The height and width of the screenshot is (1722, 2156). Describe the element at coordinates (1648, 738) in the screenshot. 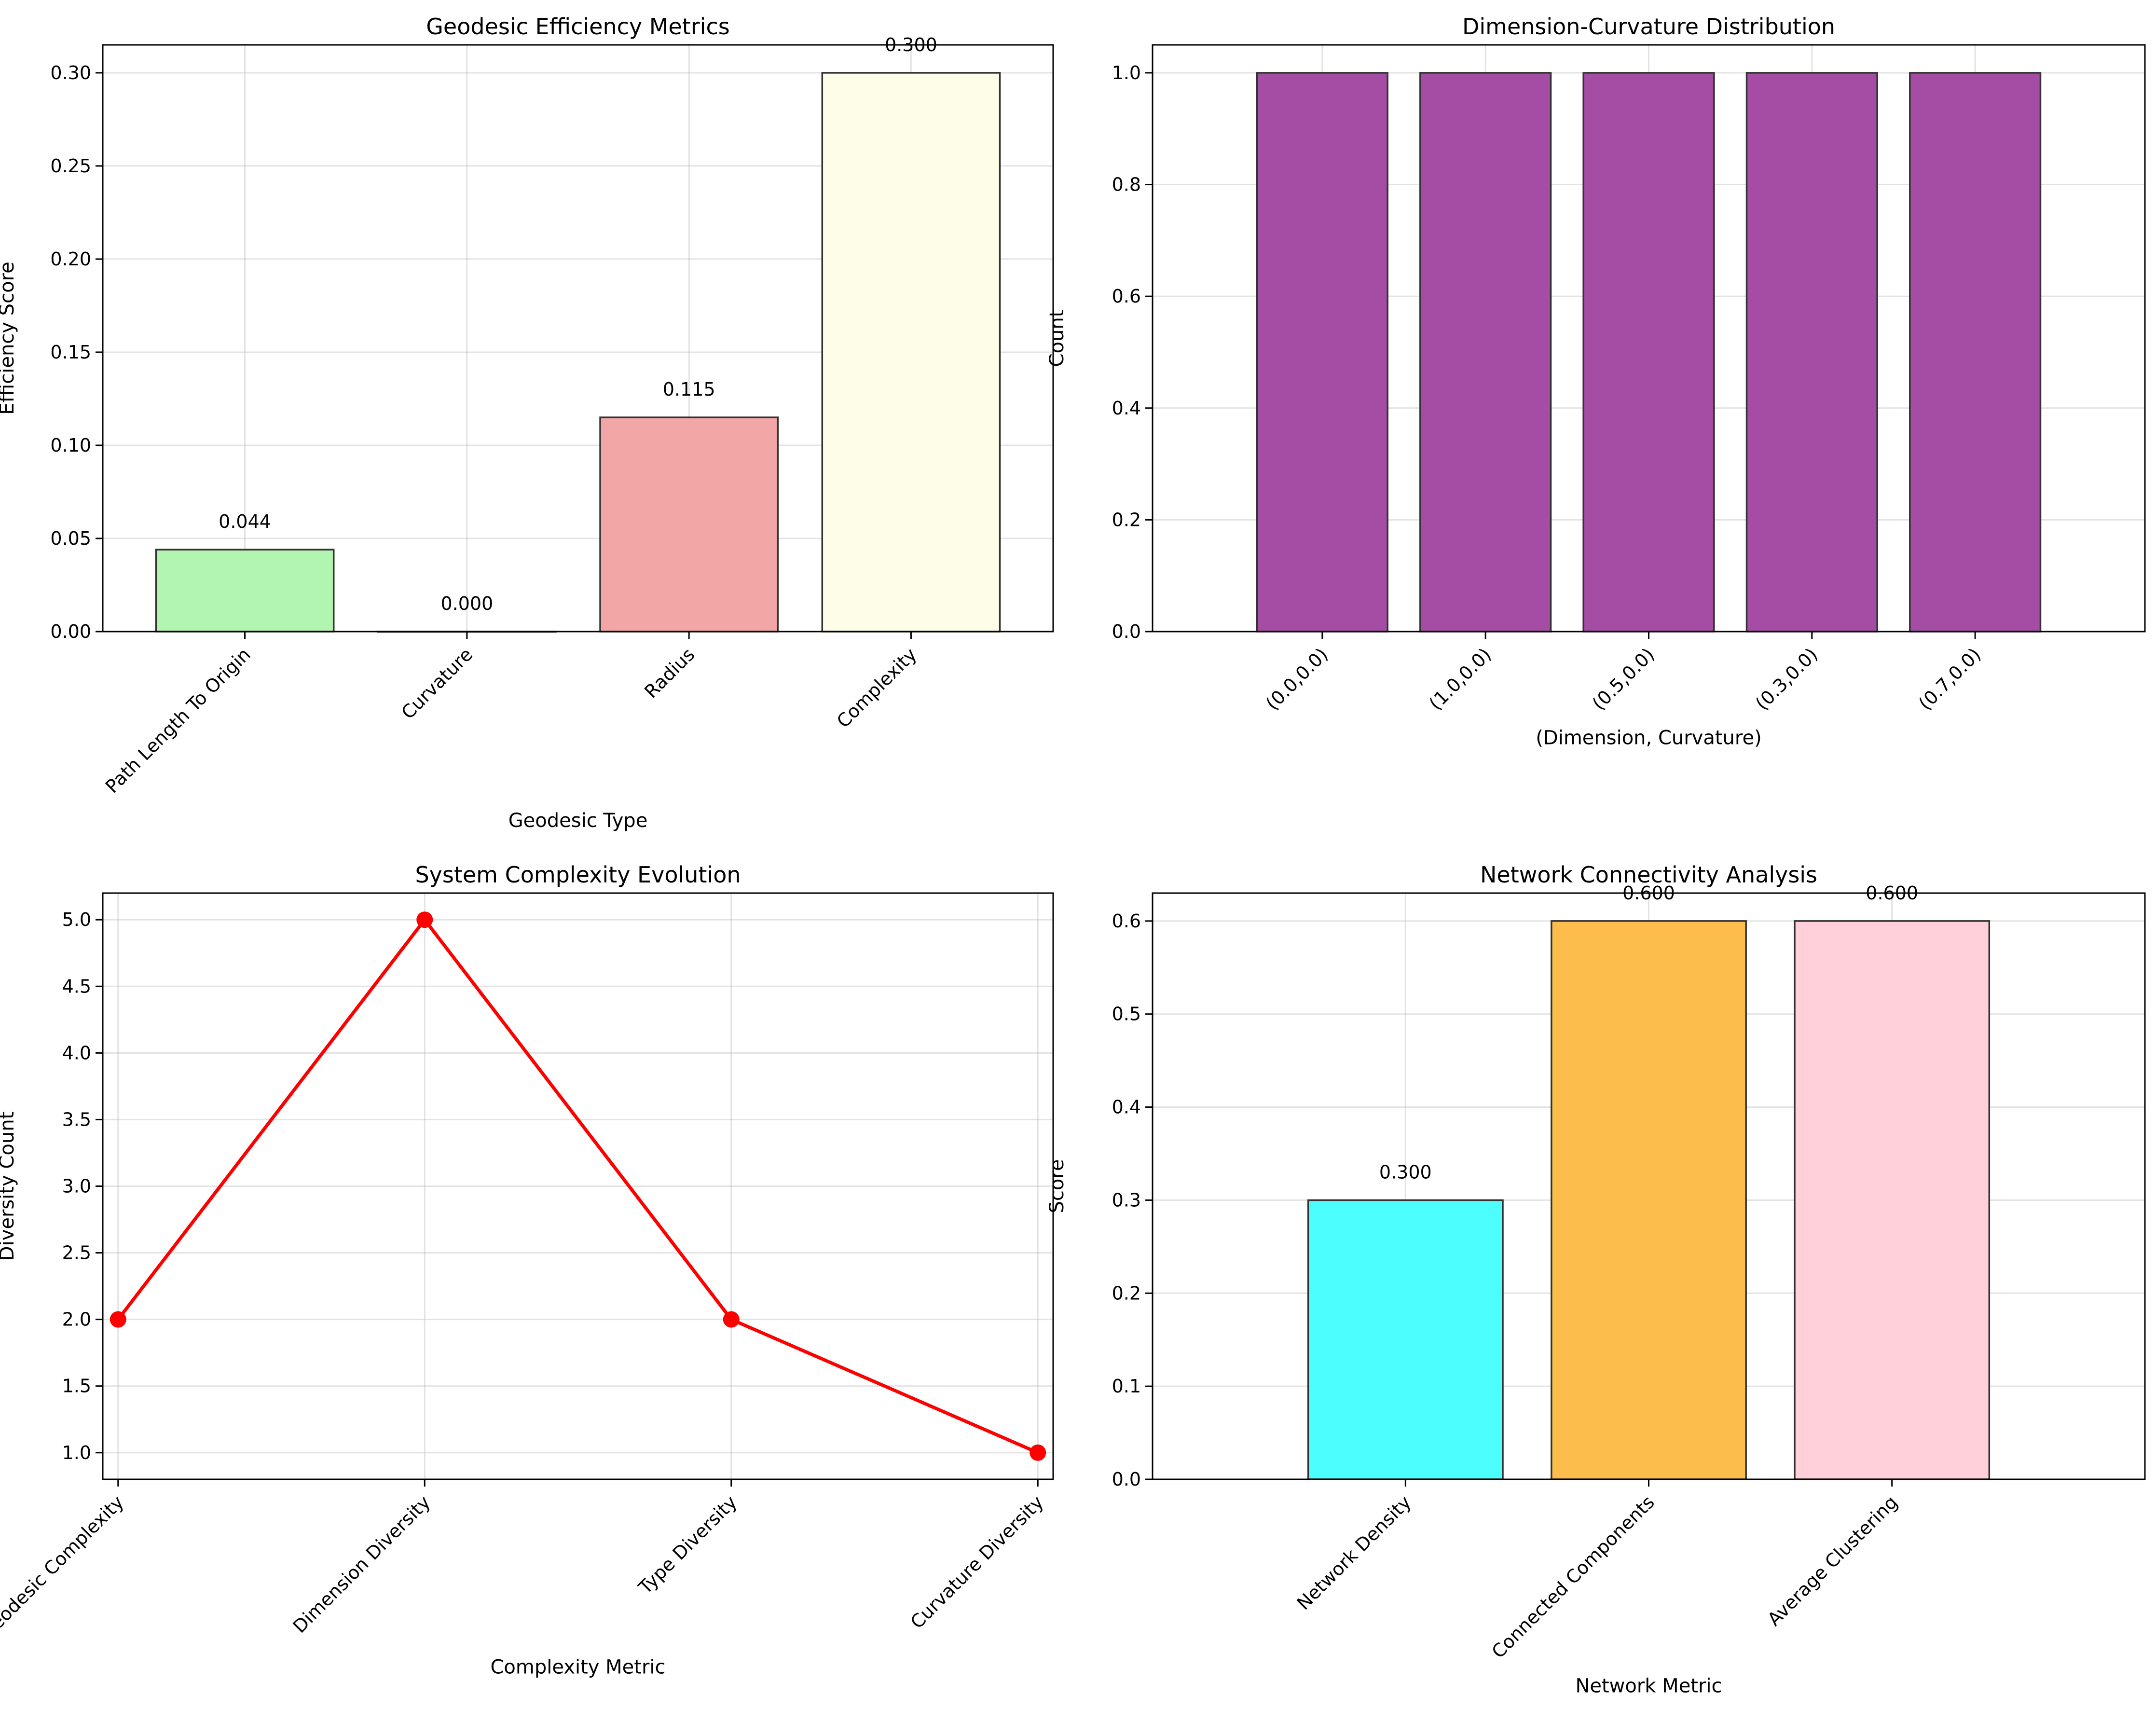

I see `x-axis-label: (Dimension, Curvature)` at that location.